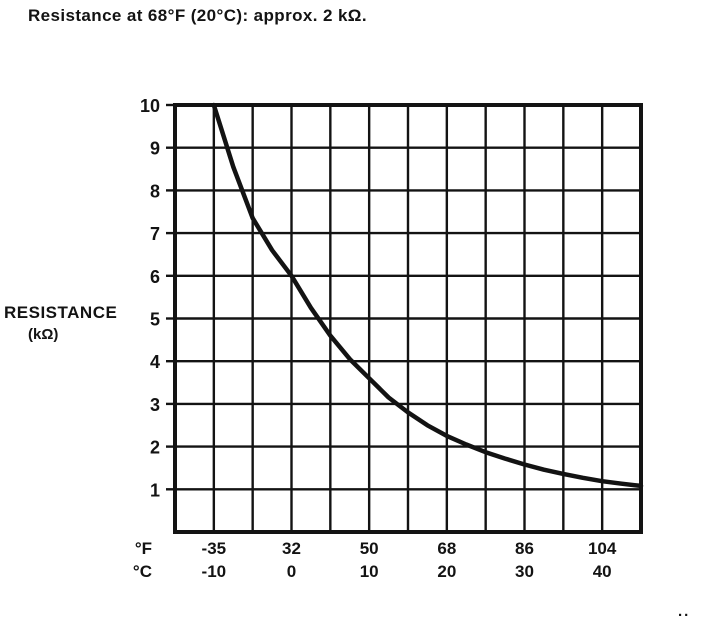 The width and height of the screenshot is (704, 638). What do you see at coordinates (197, 15) in the screenshot?
I see `figure-caption: Resistance at 68°F (20°C): approx. 2 kΩ.` at bounding box center [197, 15].